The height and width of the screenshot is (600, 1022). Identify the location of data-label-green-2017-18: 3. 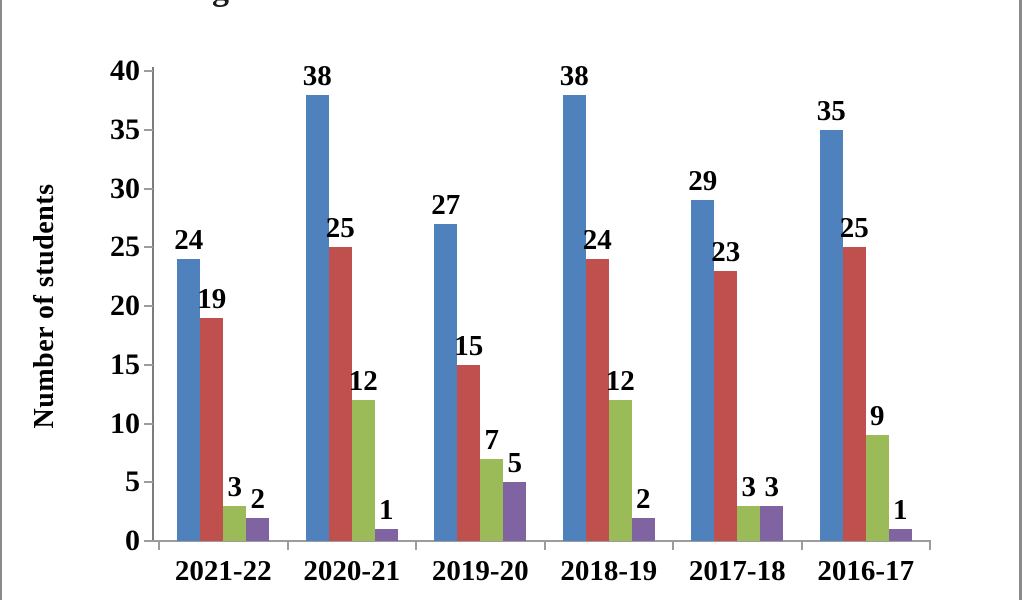
(749, 486).